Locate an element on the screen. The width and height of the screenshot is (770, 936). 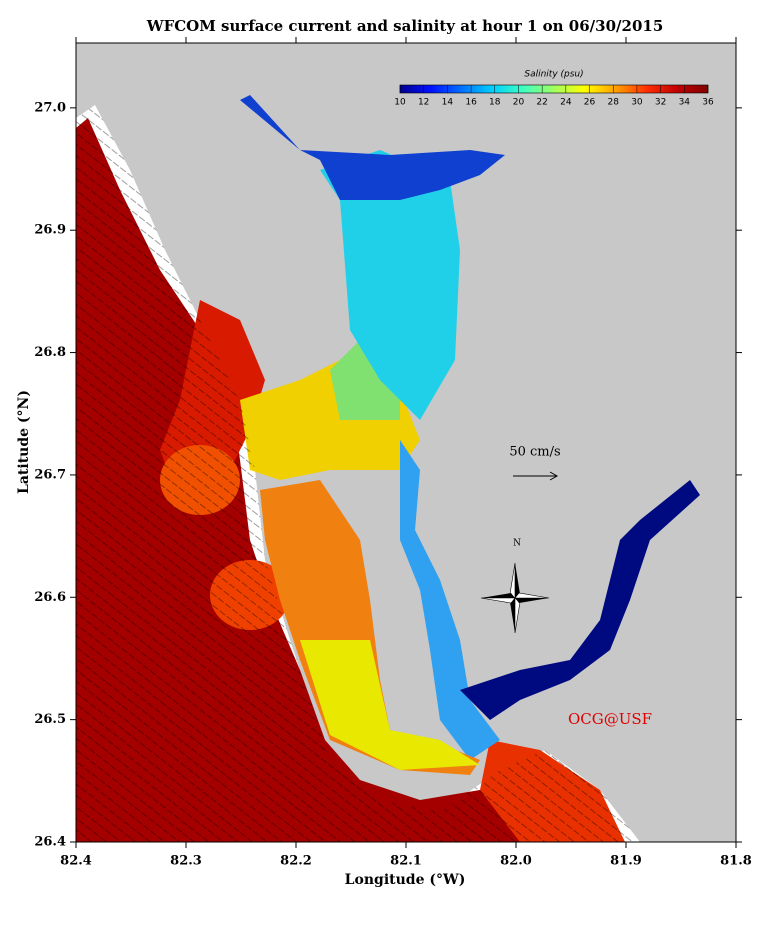
colorbar-tick-label: 30 is located at coordinates (637, 103).